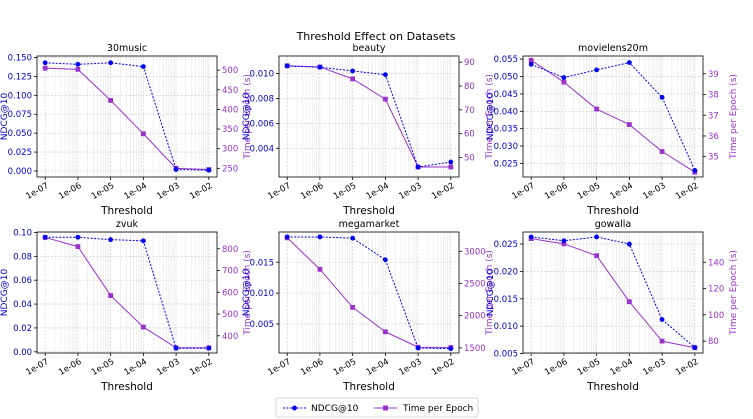 The width and height of the screenshot is (753, 419). What do you see at coordinates (20, 77) in the screenshot?
I see `y-left-tick-label: 0.125` at bounding box center [20, 77].